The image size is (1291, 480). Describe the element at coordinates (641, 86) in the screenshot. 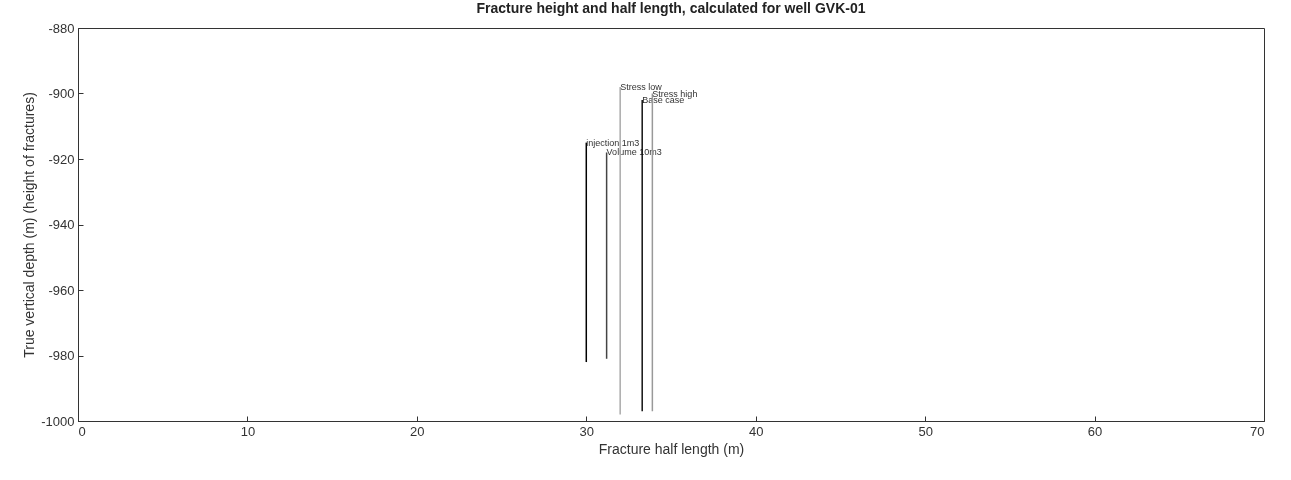

I see `series-label: Stress low` at that location.